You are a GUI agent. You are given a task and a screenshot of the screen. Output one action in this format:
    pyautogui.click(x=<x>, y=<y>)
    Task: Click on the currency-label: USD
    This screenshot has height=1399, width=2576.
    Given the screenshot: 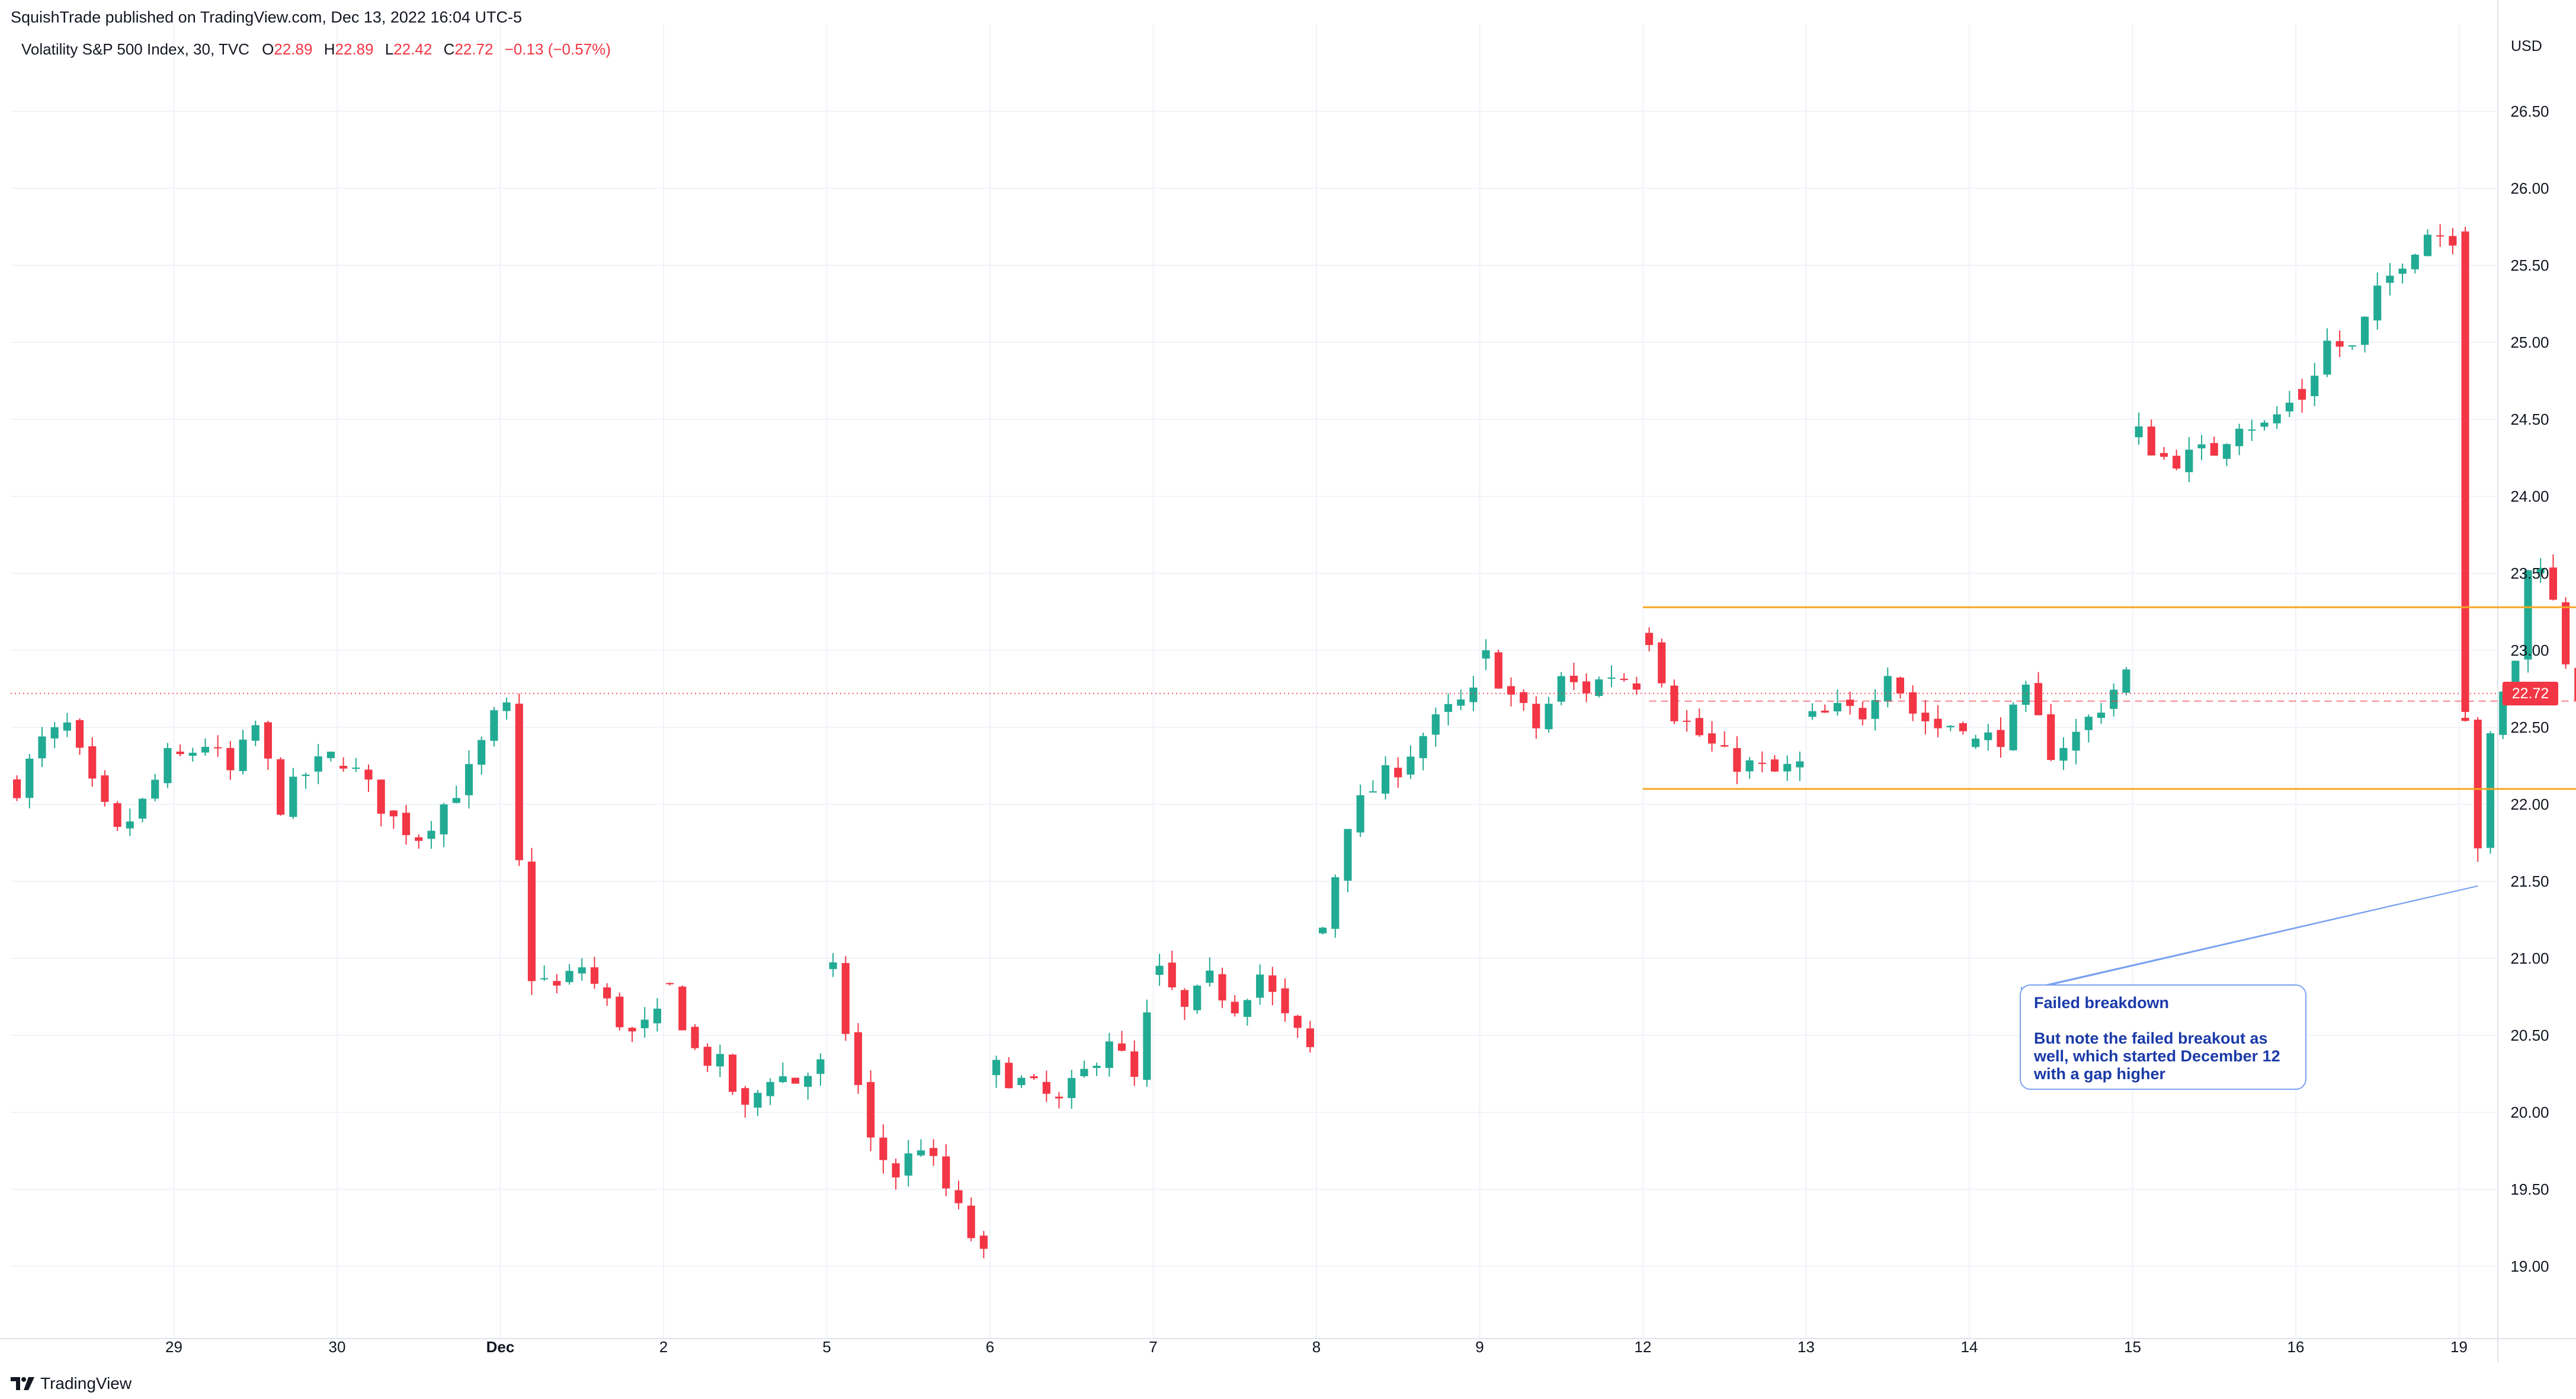 What is the action you would take?
    pyautogui.click(x=2526, y=46)
    